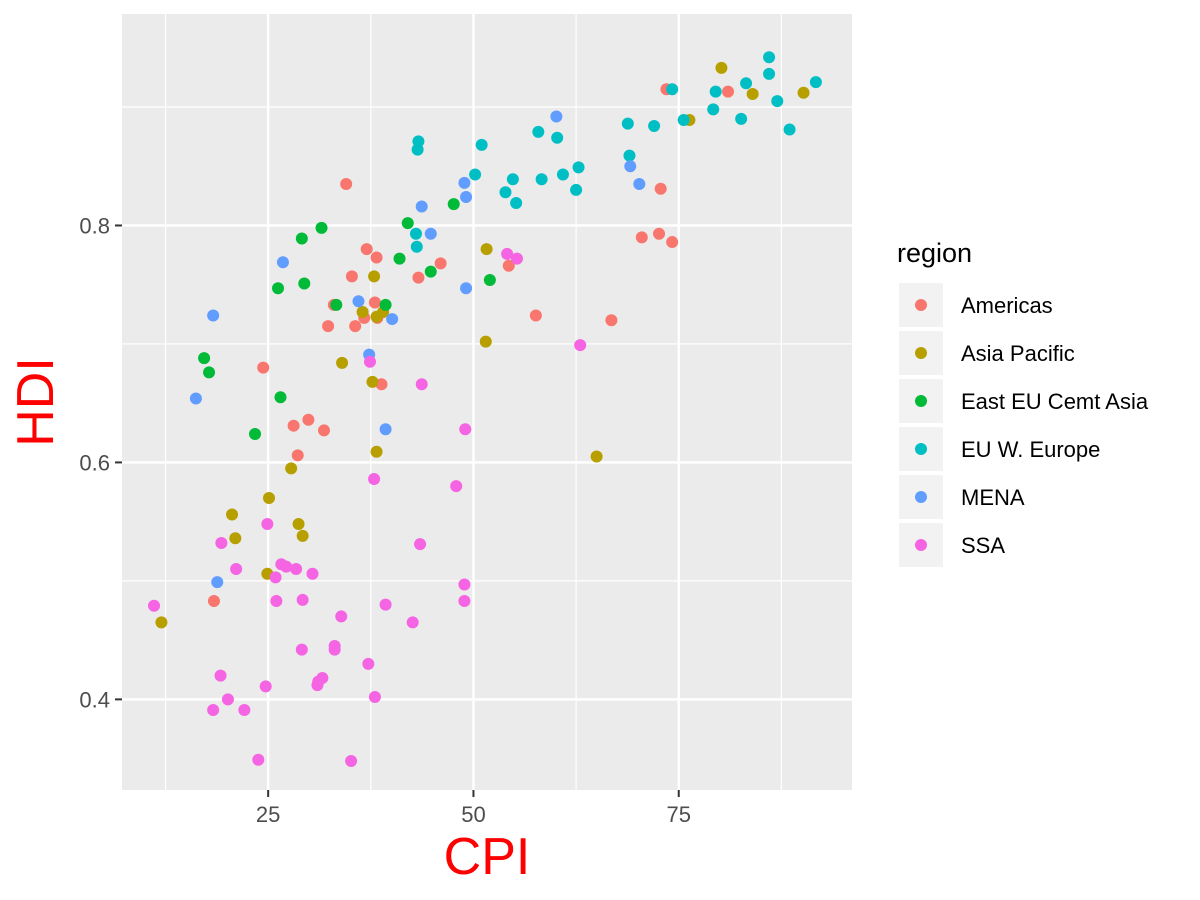 The image size is (1200, 900). I want to click on legend-label-1: Americas, so click(1007, 305).